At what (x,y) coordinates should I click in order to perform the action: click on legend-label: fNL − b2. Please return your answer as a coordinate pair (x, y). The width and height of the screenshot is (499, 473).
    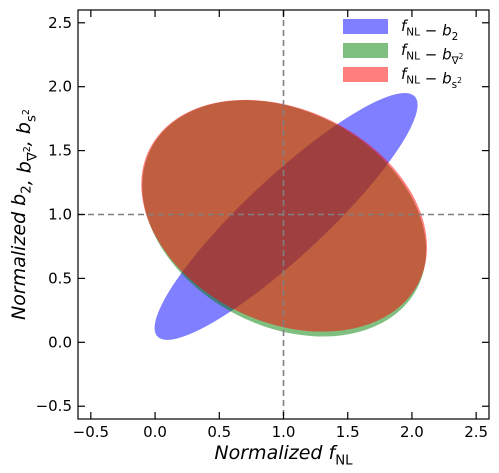
    Looking at the image, I should click on (429, 30).